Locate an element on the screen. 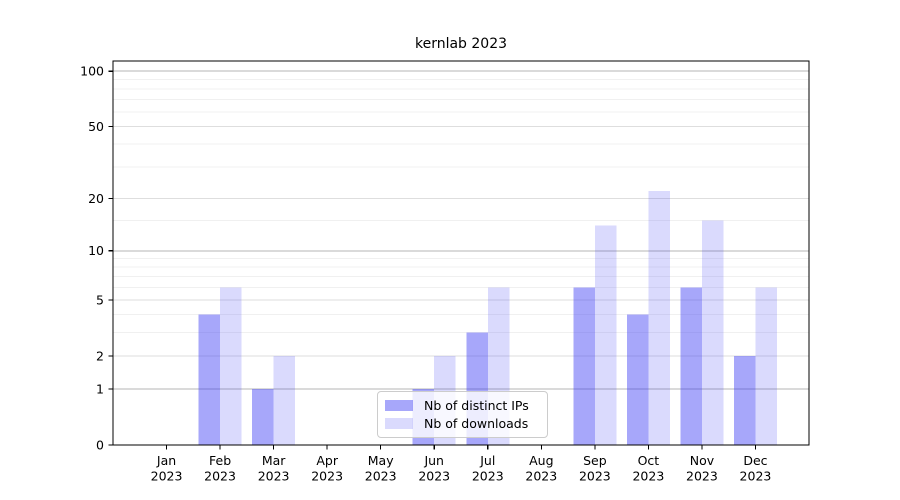  legend-label-downloads: Nb of downloads is located at coordinates (476, 424).